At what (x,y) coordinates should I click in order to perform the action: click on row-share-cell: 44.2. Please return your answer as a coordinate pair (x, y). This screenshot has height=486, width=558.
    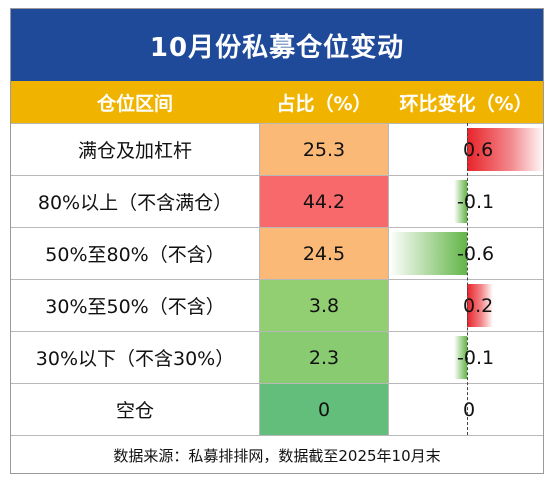
    Looking at the image, I should click on (324, 201).